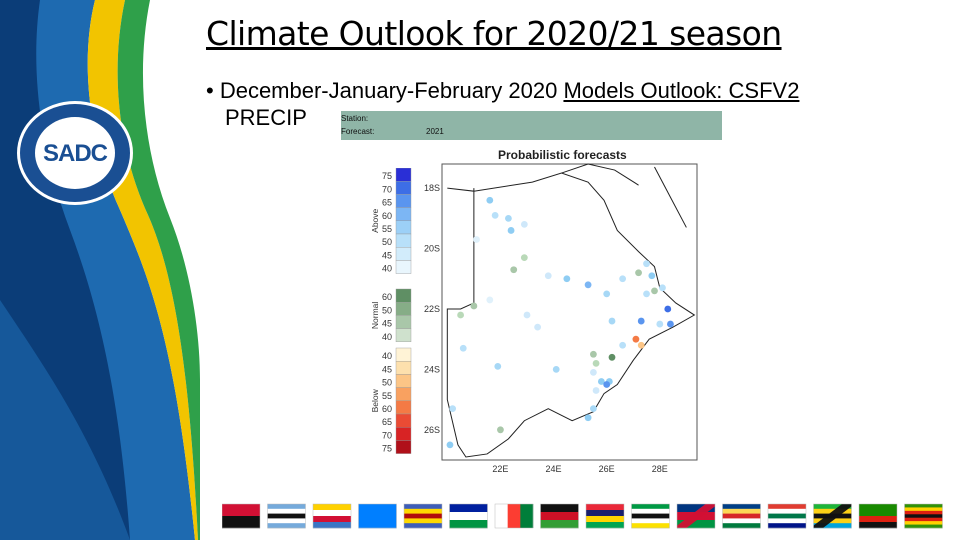  What do you see at coordinates (387, 396) in the screenshot?
I see `legend-tick: 55` at bounding box center [387, 396].